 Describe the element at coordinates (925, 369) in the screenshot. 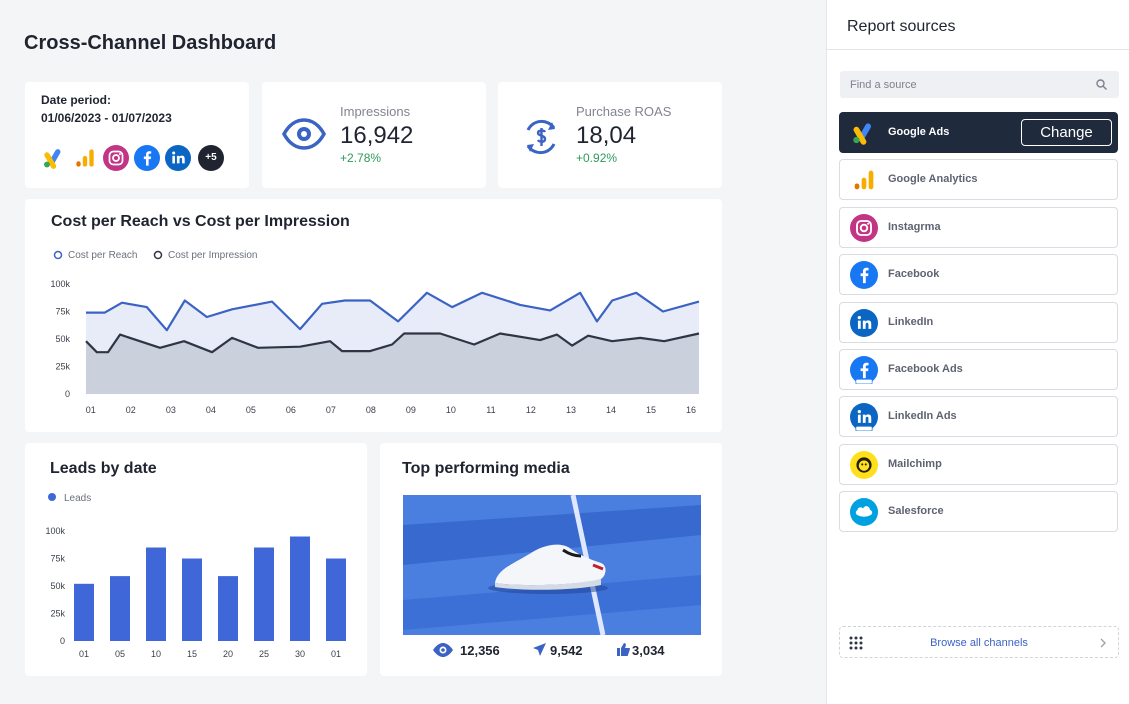

I see `source-name: Facebook Ads` at that location.